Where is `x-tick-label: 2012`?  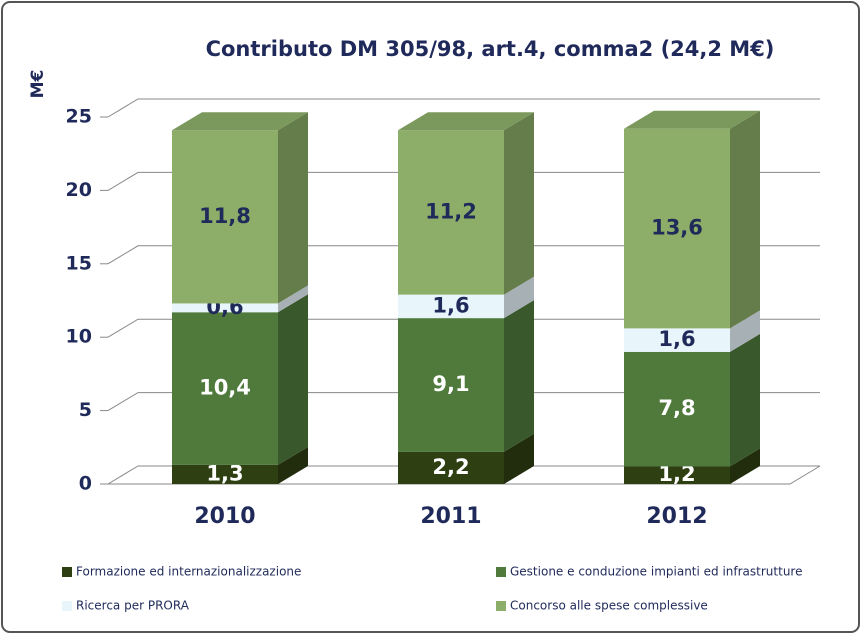
x-tick-label: 2012 is located at coordinates (676, 516).